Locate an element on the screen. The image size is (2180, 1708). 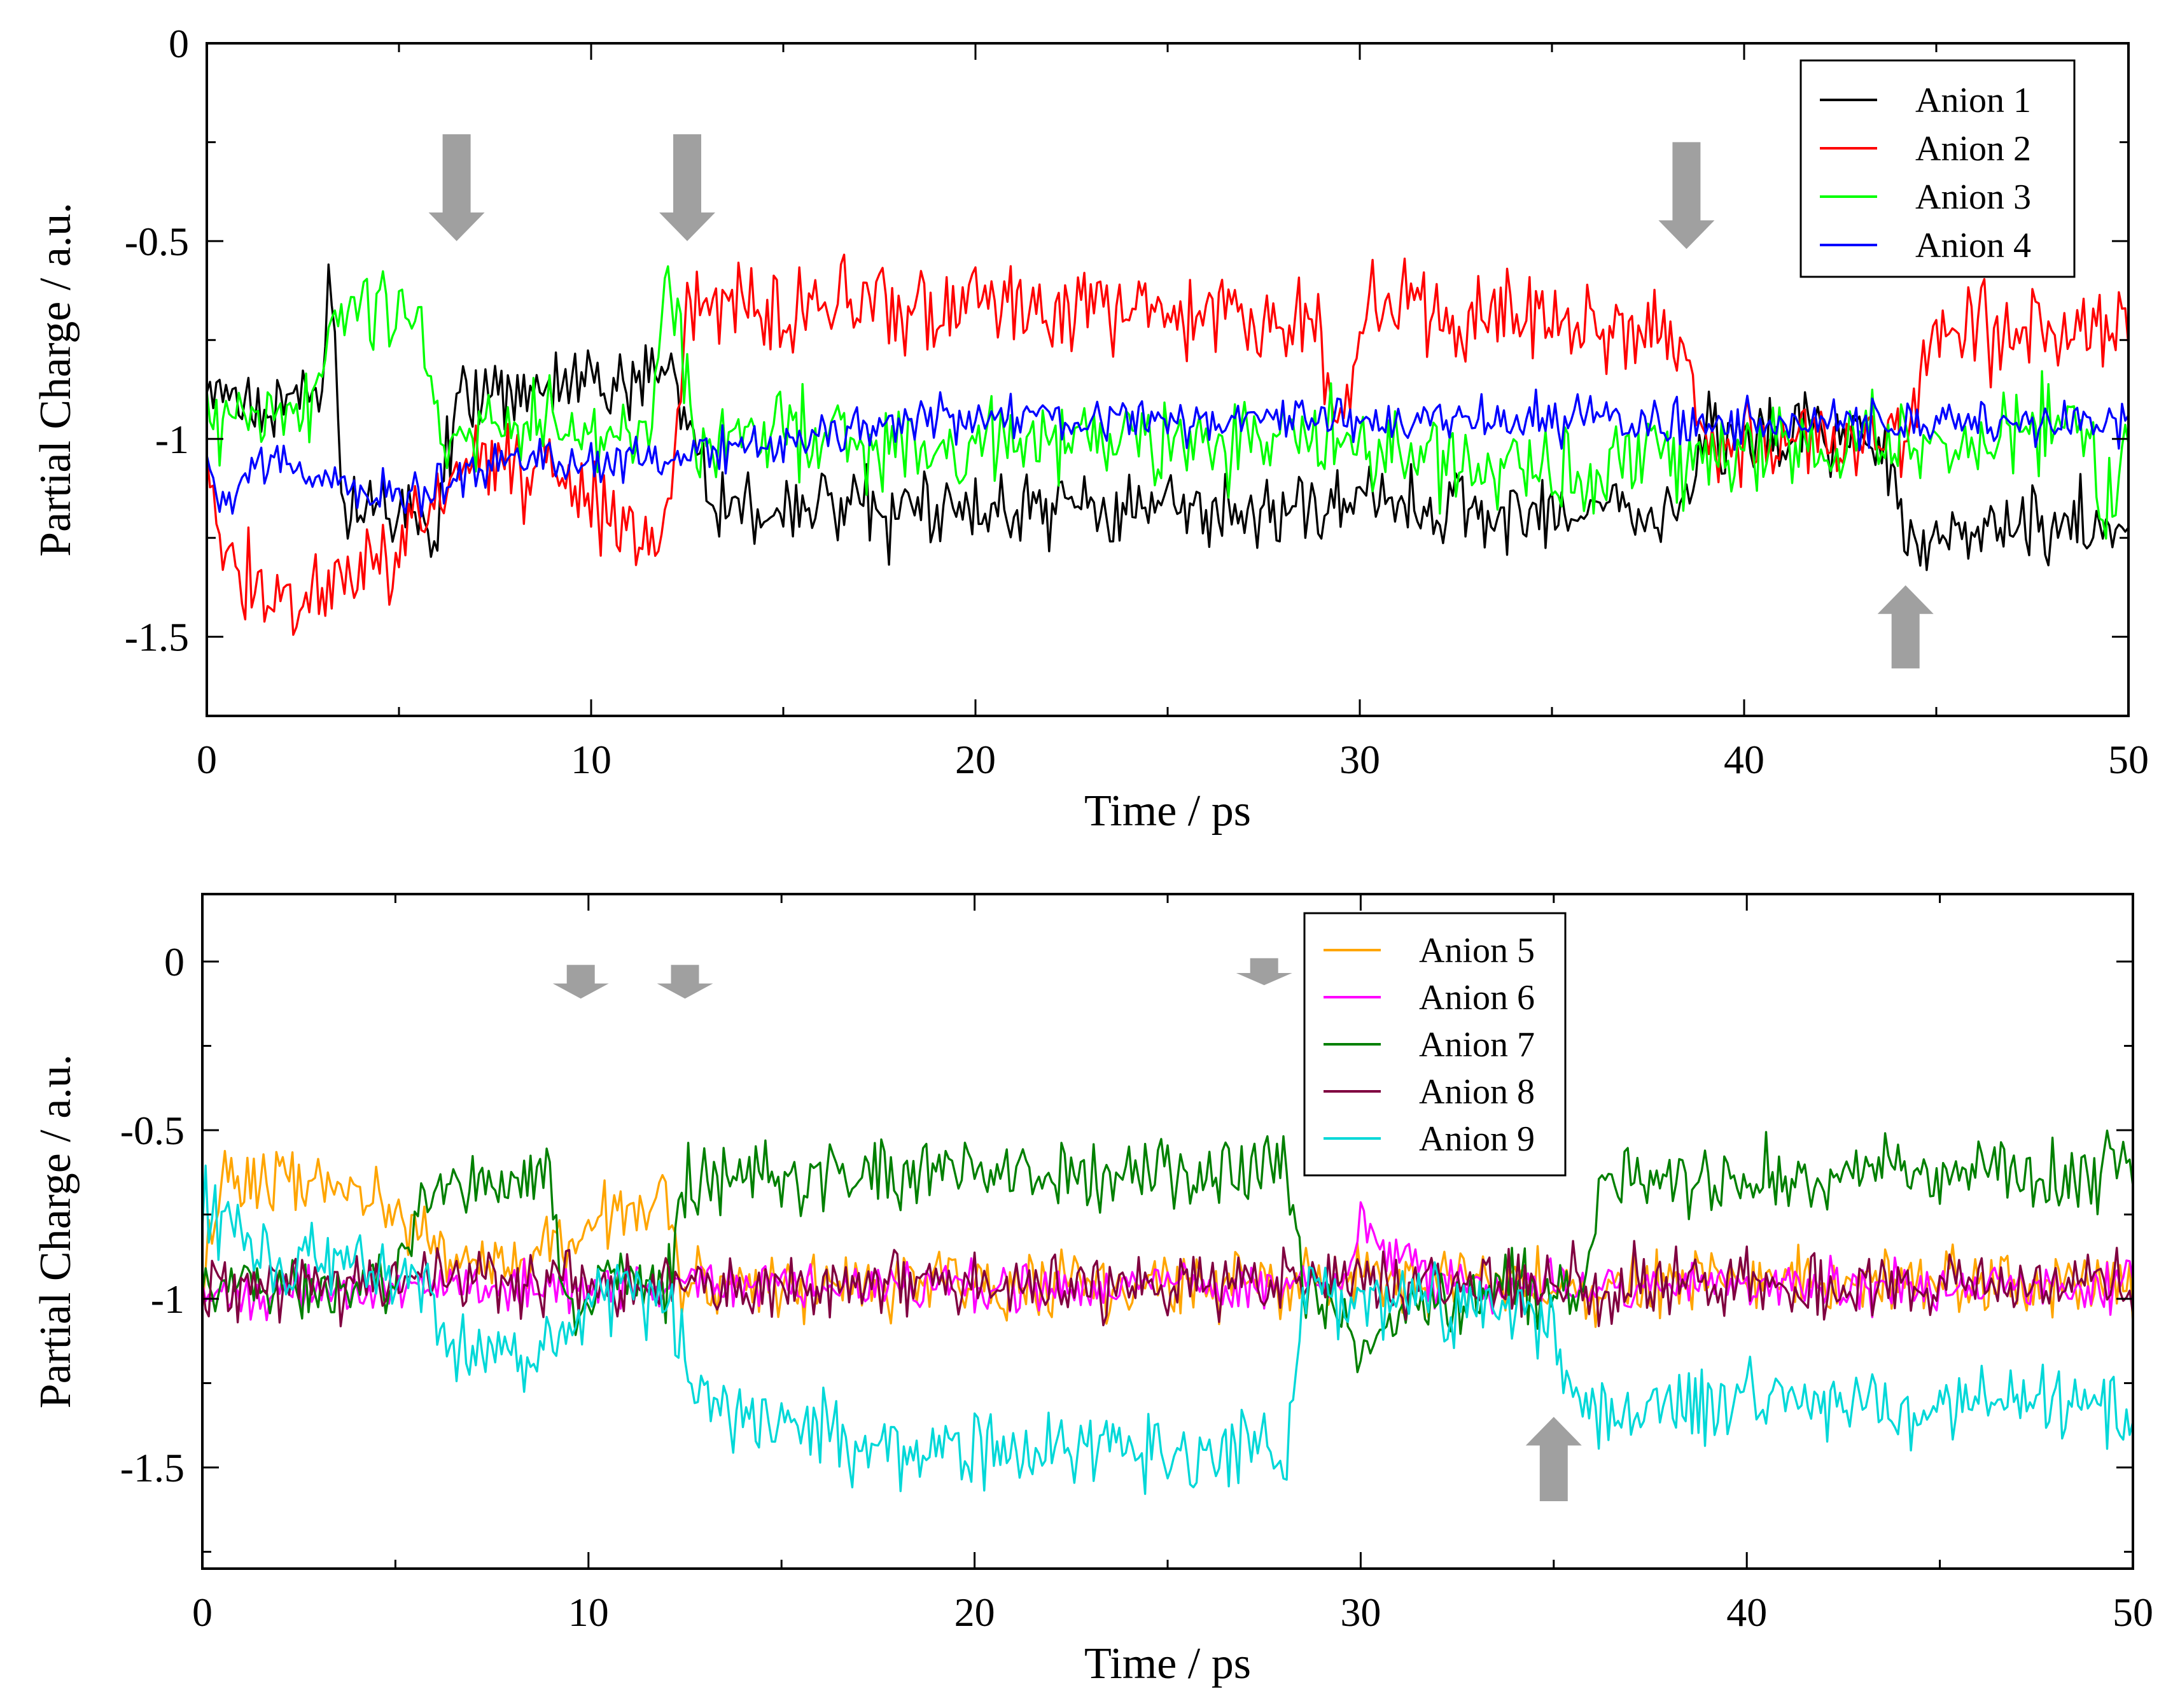
legend-label: Anion 2 is located at coordinates (1973, 149).